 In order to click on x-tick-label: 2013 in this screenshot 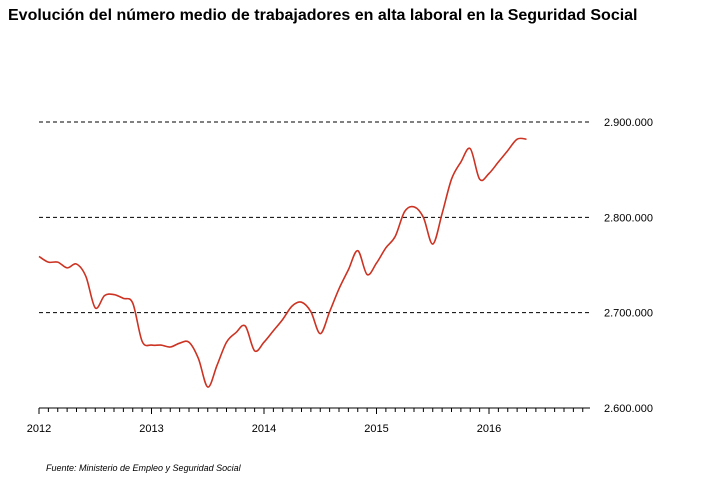, I will do `click(151, 429)`.